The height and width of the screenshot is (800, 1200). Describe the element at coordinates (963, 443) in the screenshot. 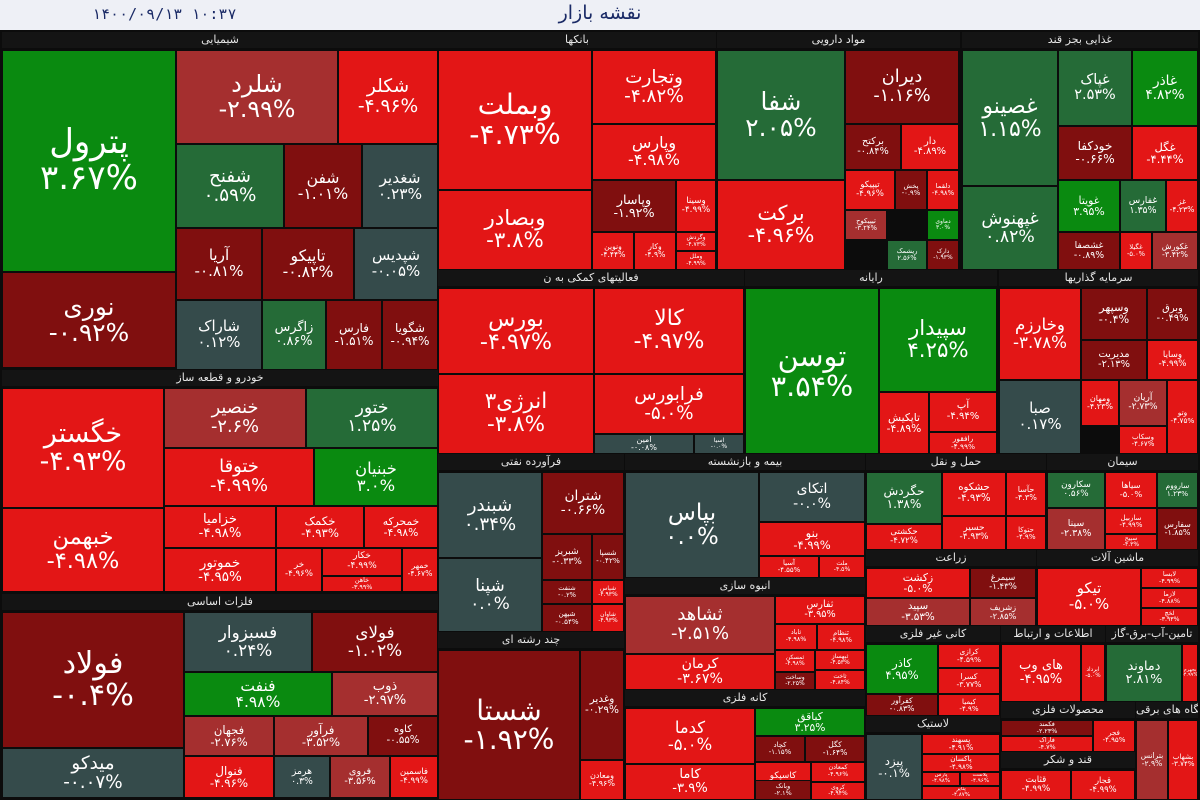

I see `stock-tile: رافقور -۴.۹۹%` at that location.